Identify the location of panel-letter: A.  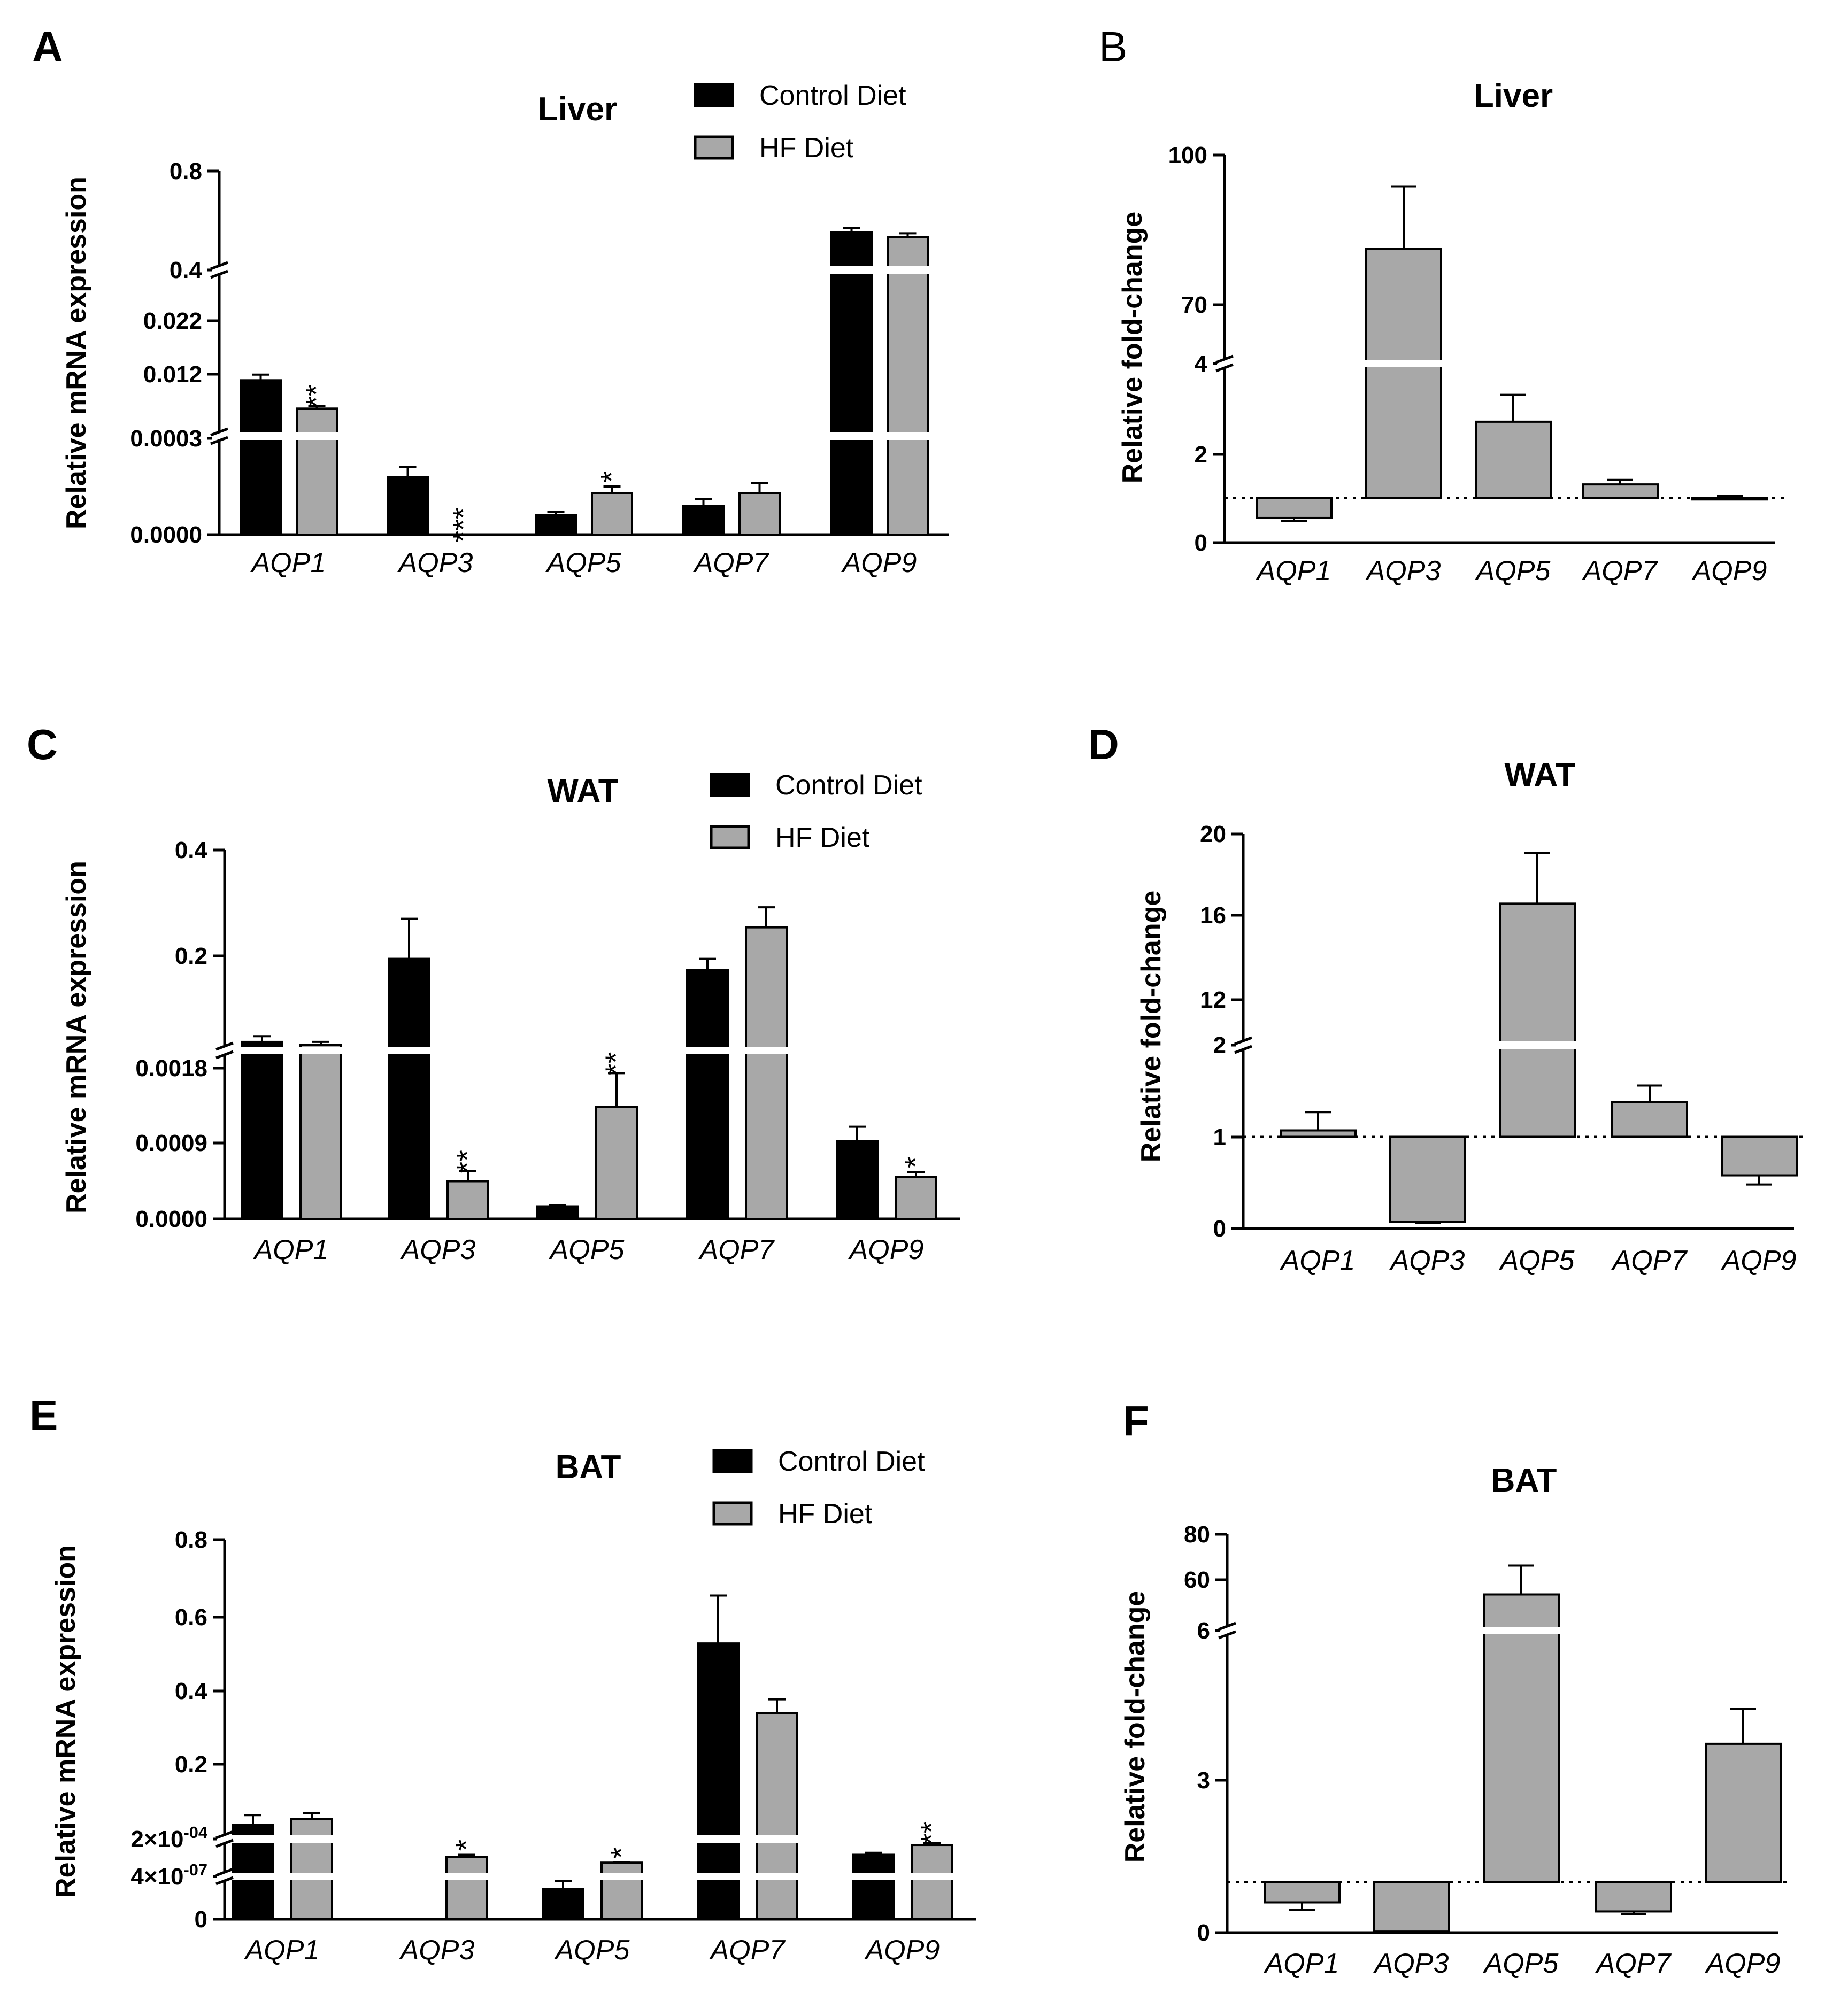
(47, 47).